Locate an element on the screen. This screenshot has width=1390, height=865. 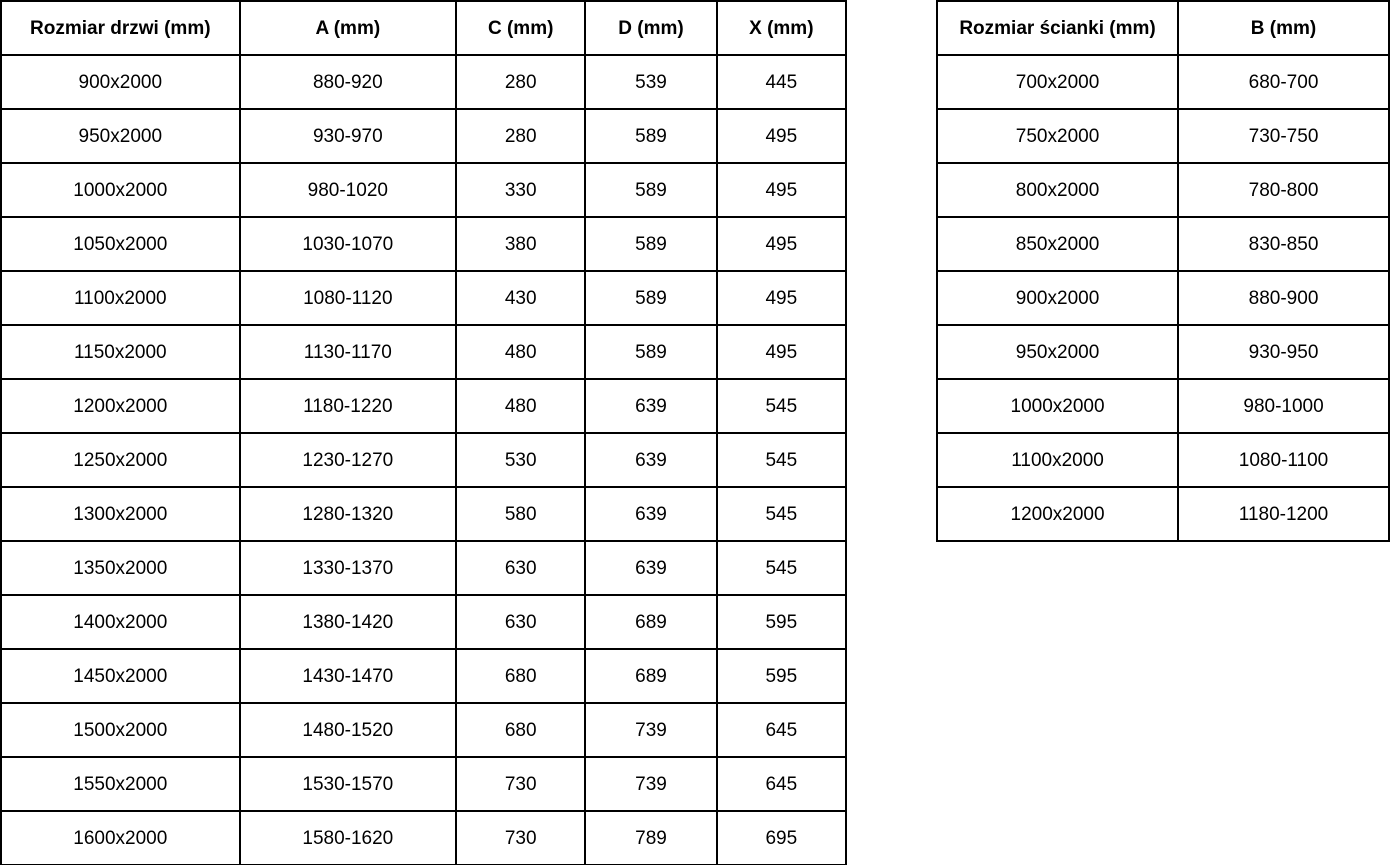
table-cell: 1430-1470 is located at coordinates (348, 676).